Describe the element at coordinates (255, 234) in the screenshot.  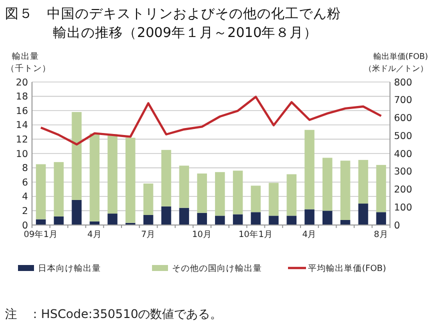
I see `x-tick-label: 10年1月` at that location.